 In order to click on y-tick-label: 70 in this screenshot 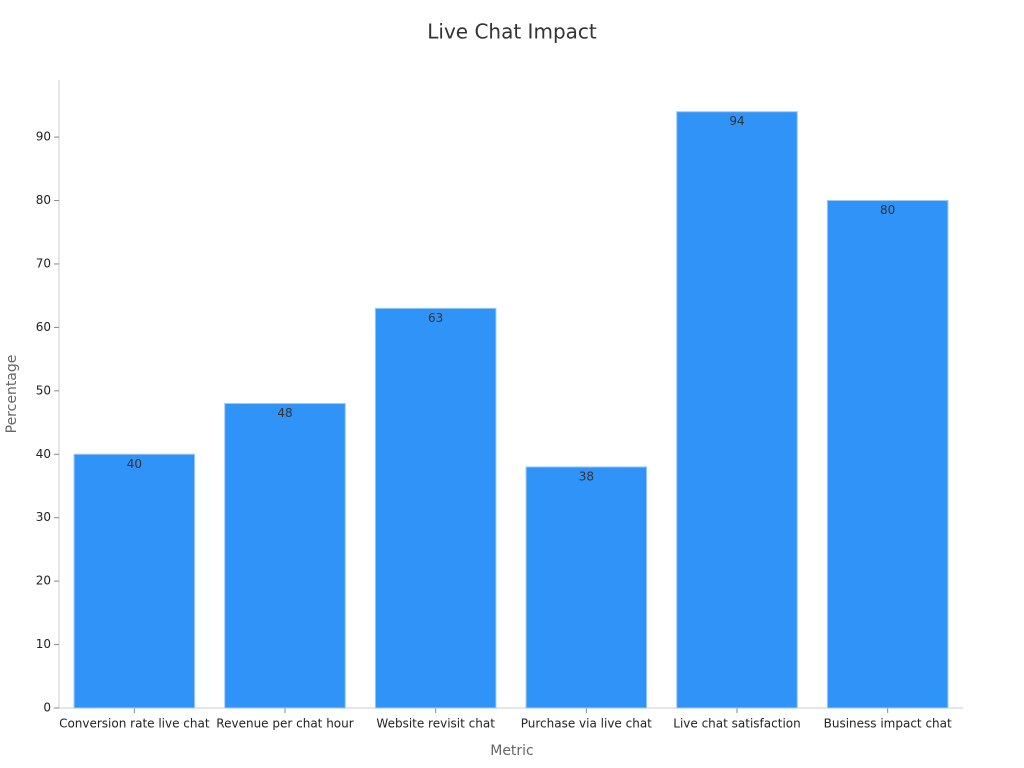, I will do `click(43, 263)`.